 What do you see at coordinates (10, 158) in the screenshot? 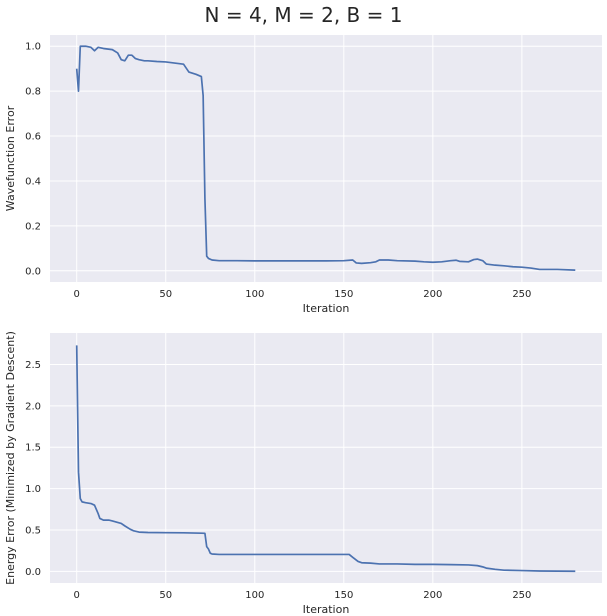
I see `y-axis-label: Wavefunction Error` at bounding box center [10, 158].